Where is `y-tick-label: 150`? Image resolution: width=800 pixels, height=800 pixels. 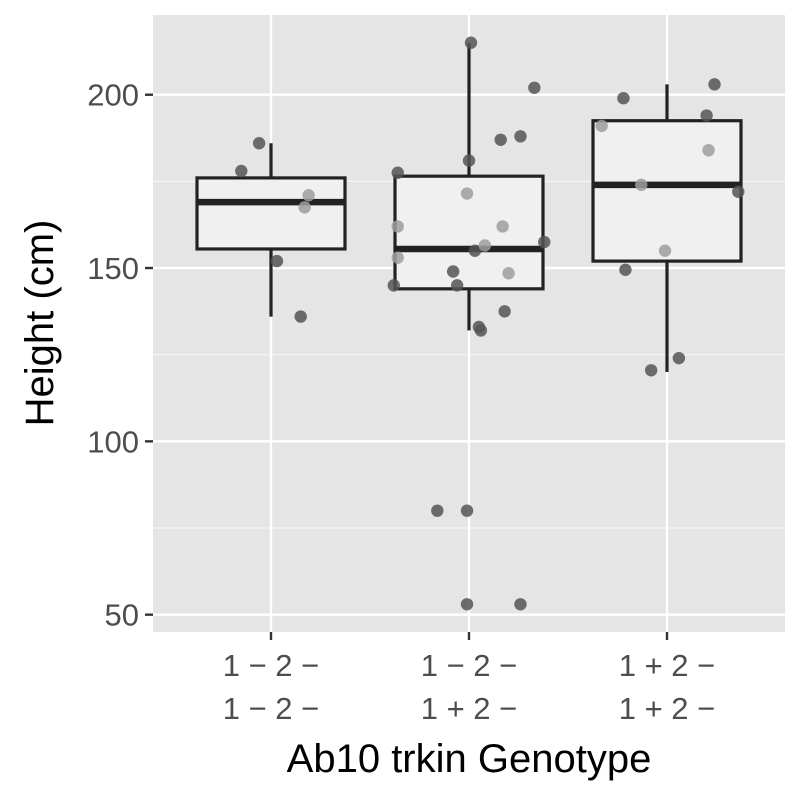 y-tick-label: 150 is located at coordinates (113, 268).